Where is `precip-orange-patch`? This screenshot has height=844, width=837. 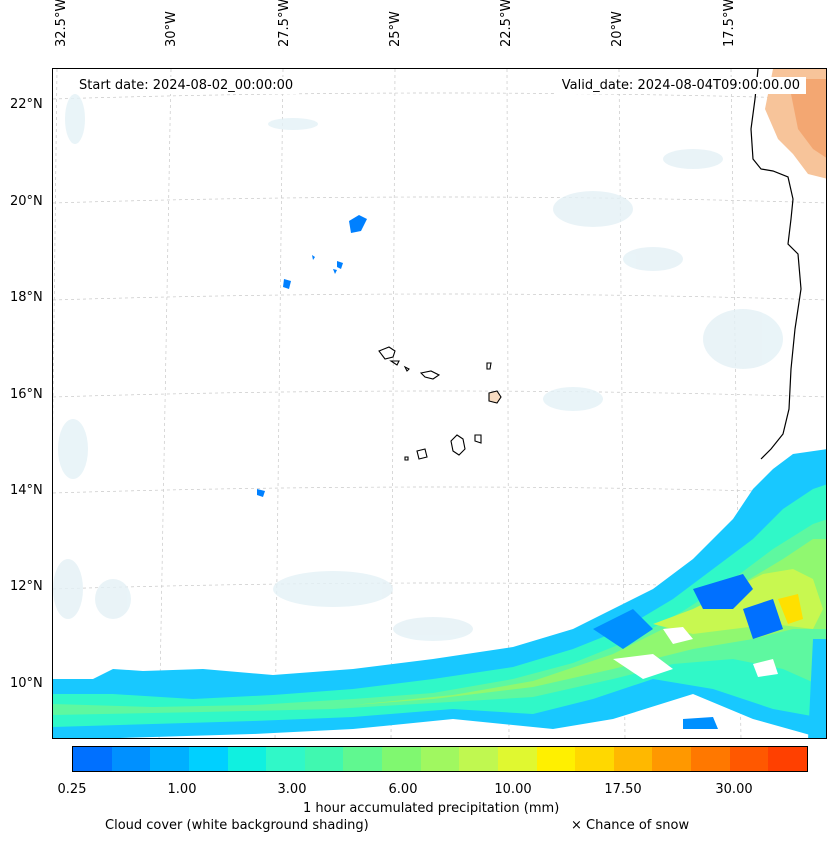
precip-orange-patch is located at coordinates (795, 124).